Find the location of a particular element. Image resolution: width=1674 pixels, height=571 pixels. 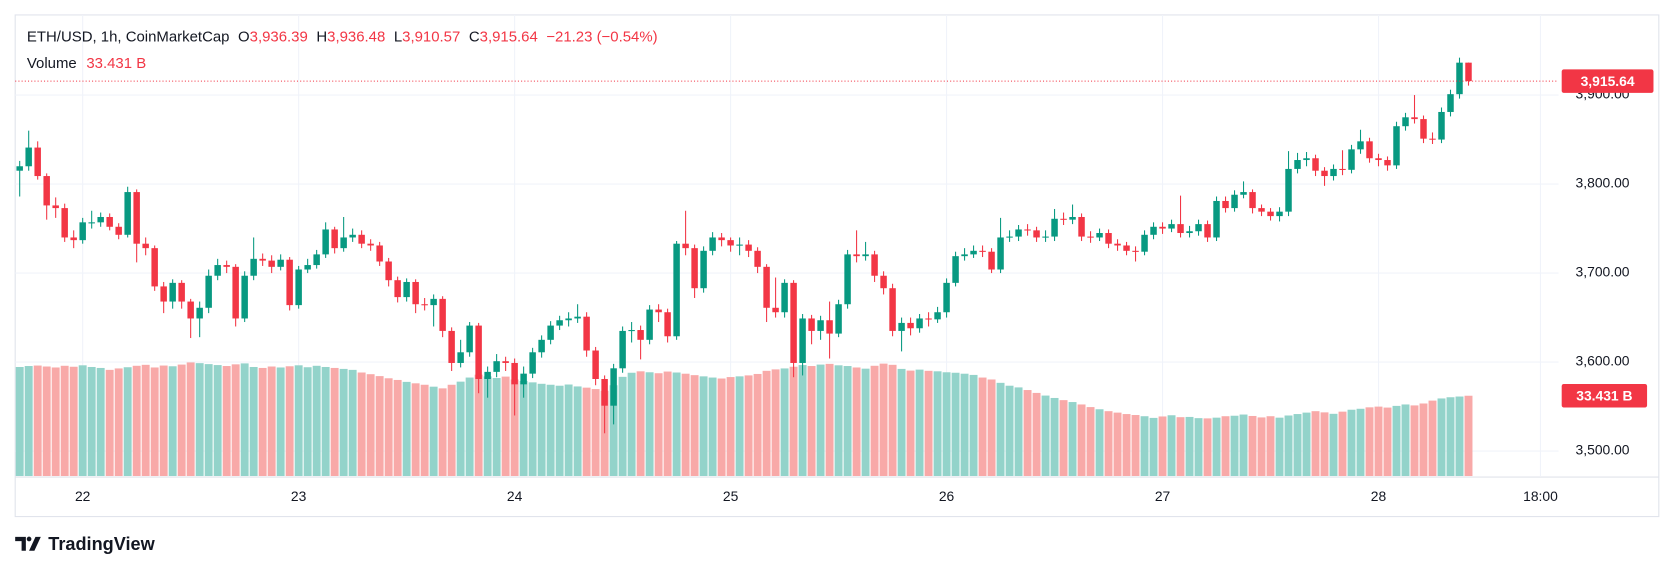

y-tick-label: 3,800.00 is located at coordinates (1603, 183).